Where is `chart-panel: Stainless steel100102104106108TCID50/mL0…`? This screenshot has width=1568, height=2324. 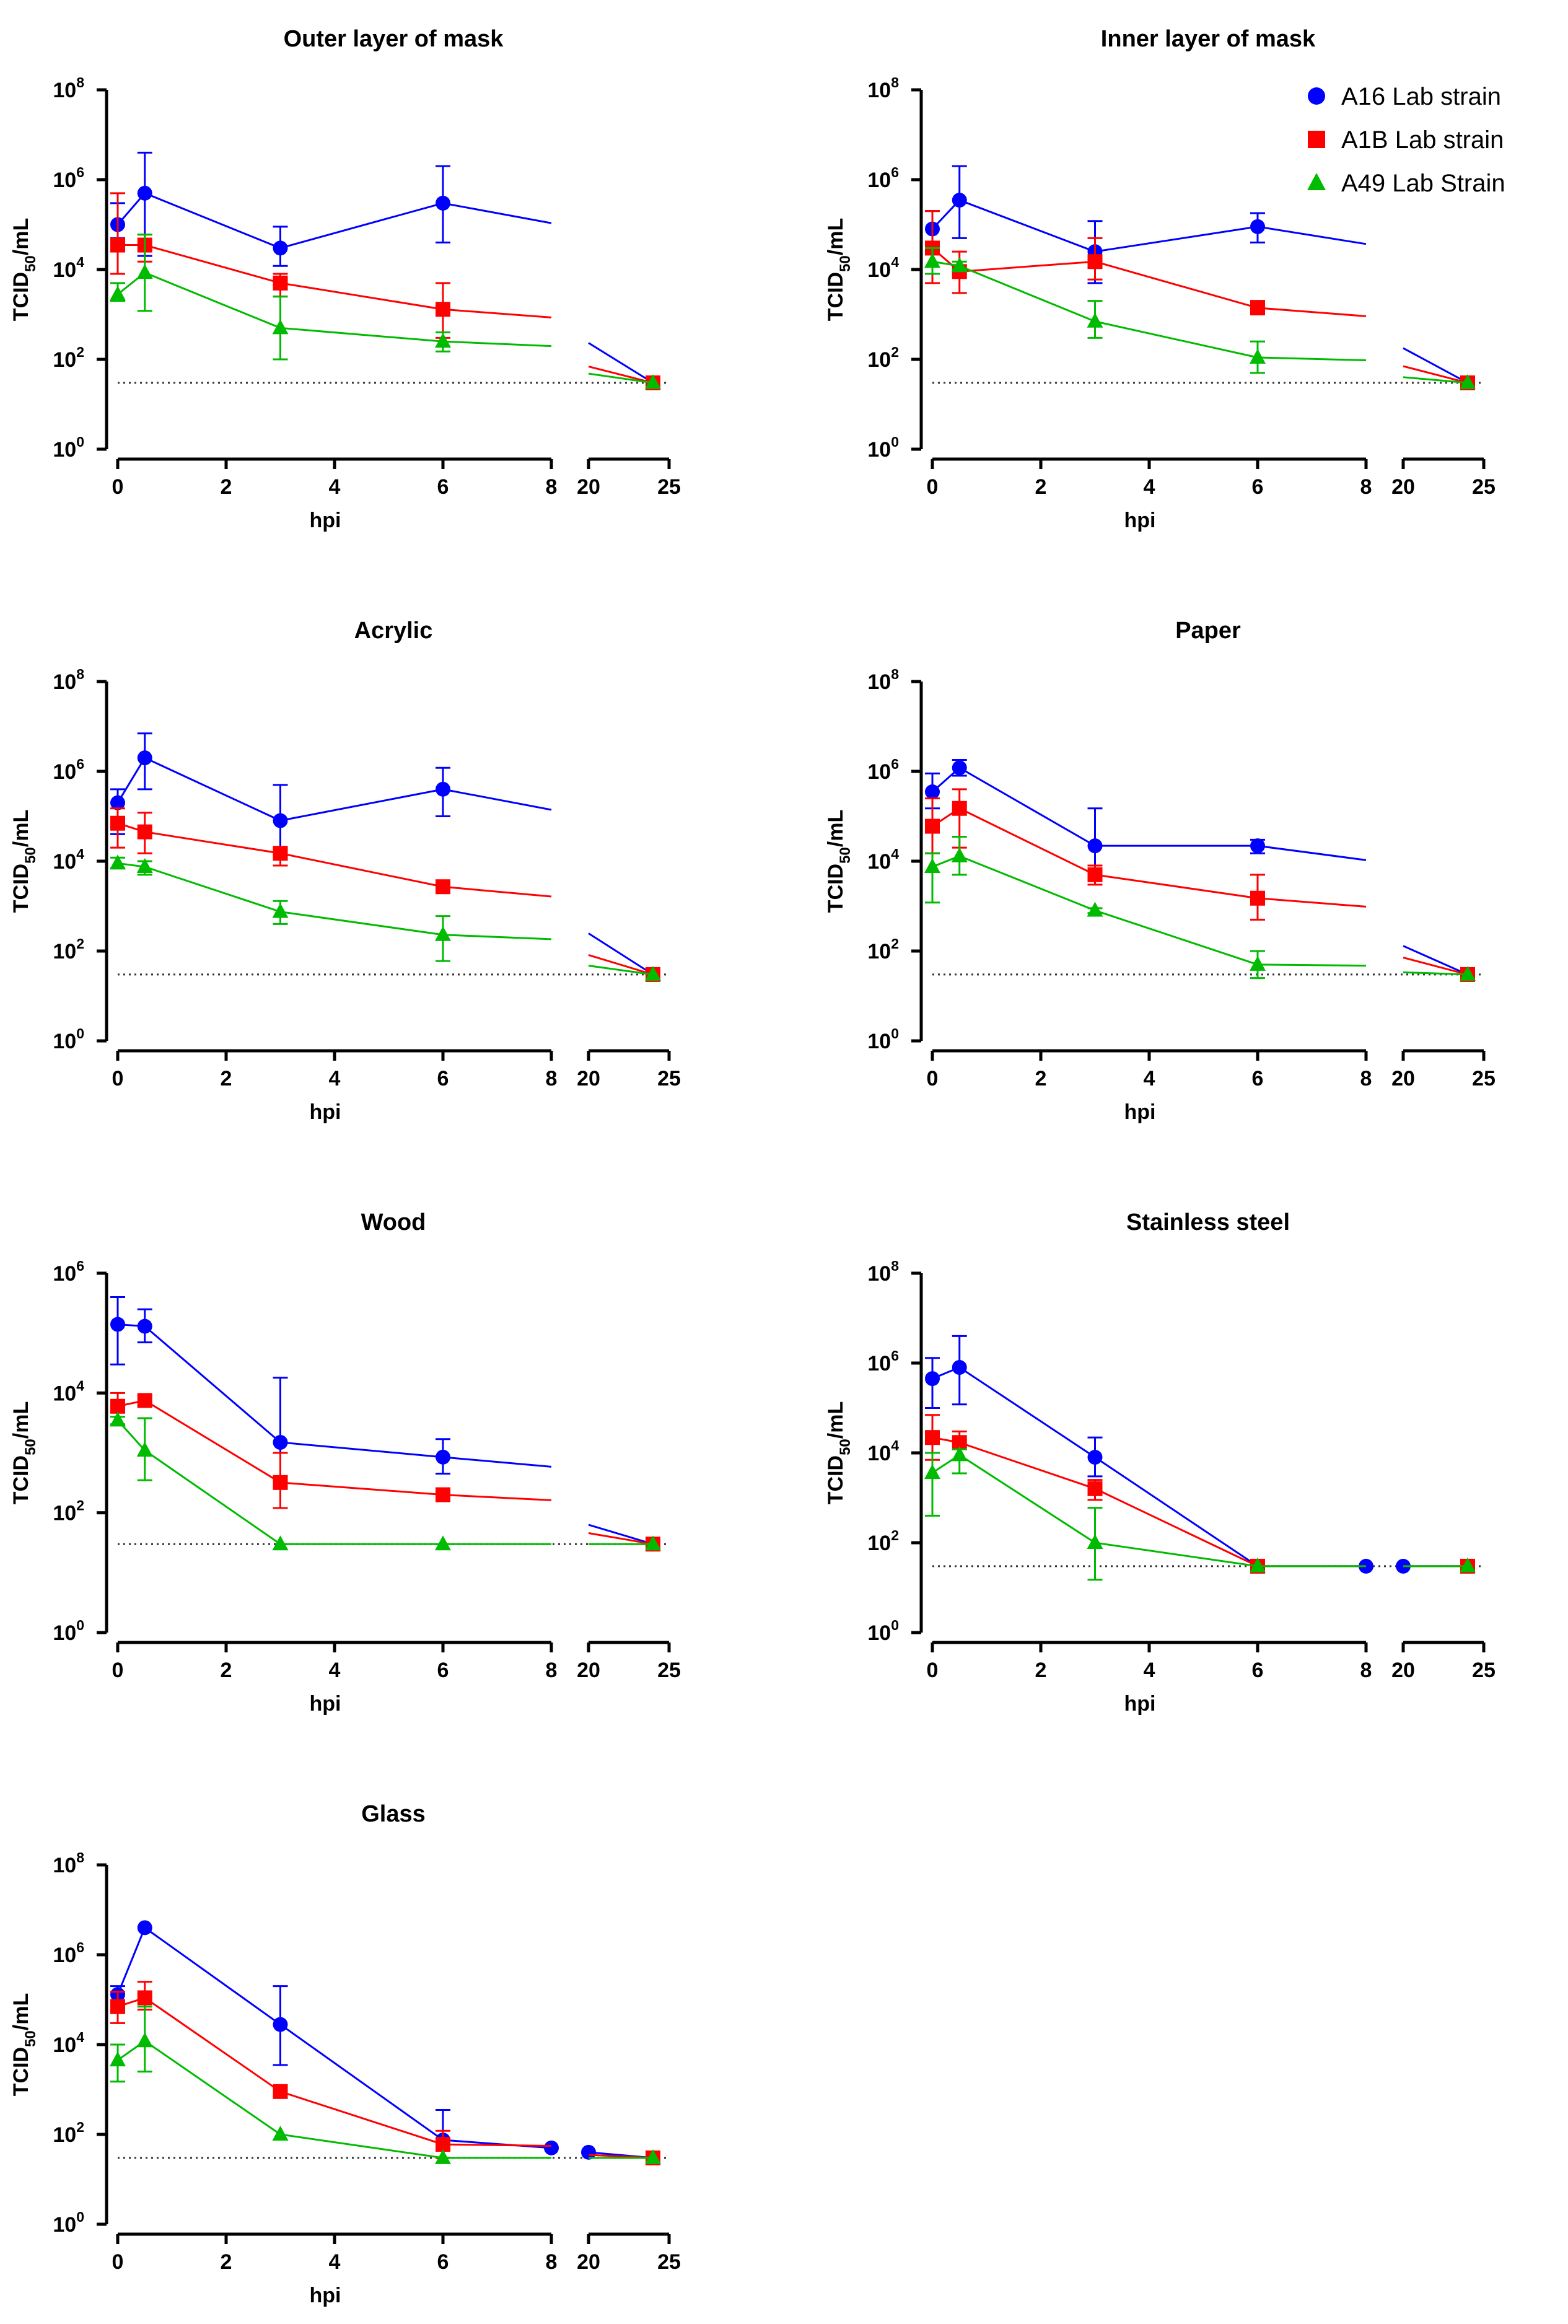
chart-panel: Stainless steel100102104106108TCID50/mL0… is located at coordinates (1160, 1463).